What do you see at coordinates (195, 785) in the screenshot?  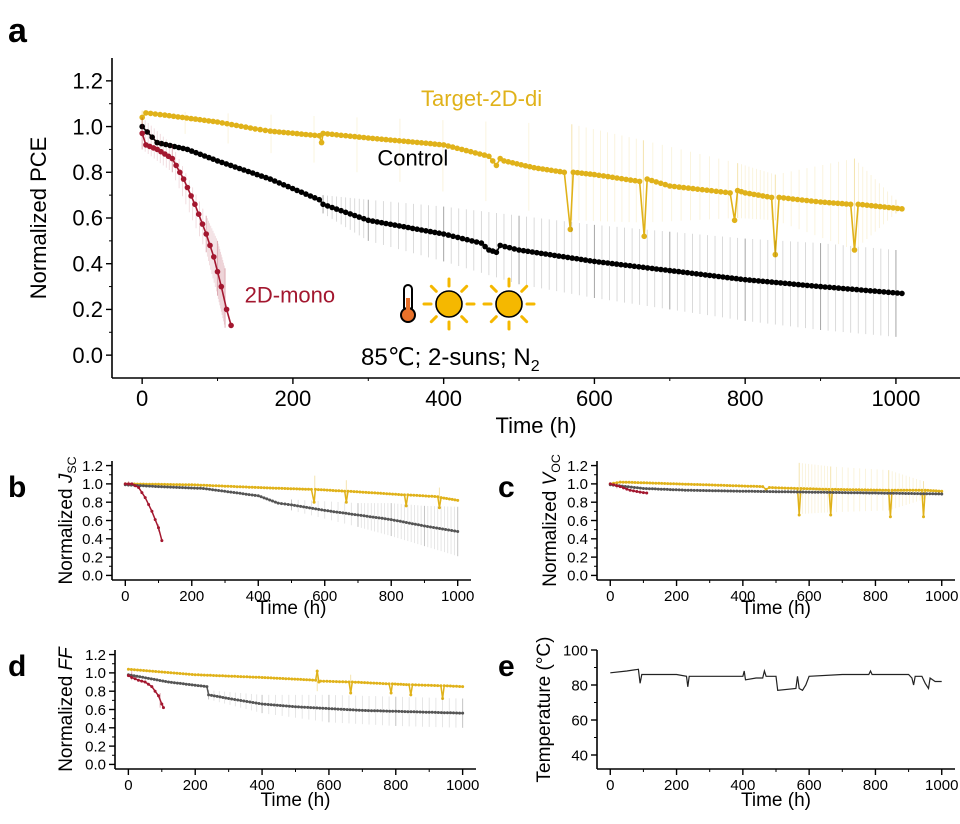 I see `x-tick-label: 200` at bounding box center [195, 785].